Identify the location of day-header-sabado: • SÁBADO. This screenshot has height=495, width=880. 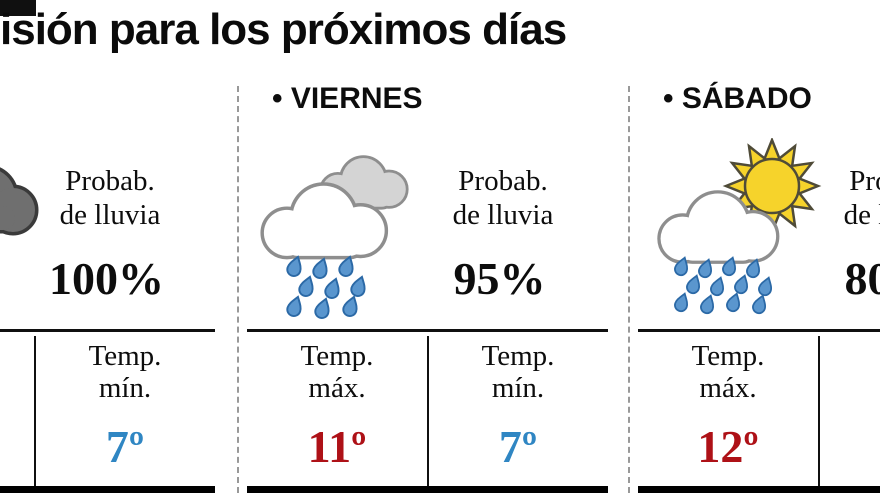
(737, 98).